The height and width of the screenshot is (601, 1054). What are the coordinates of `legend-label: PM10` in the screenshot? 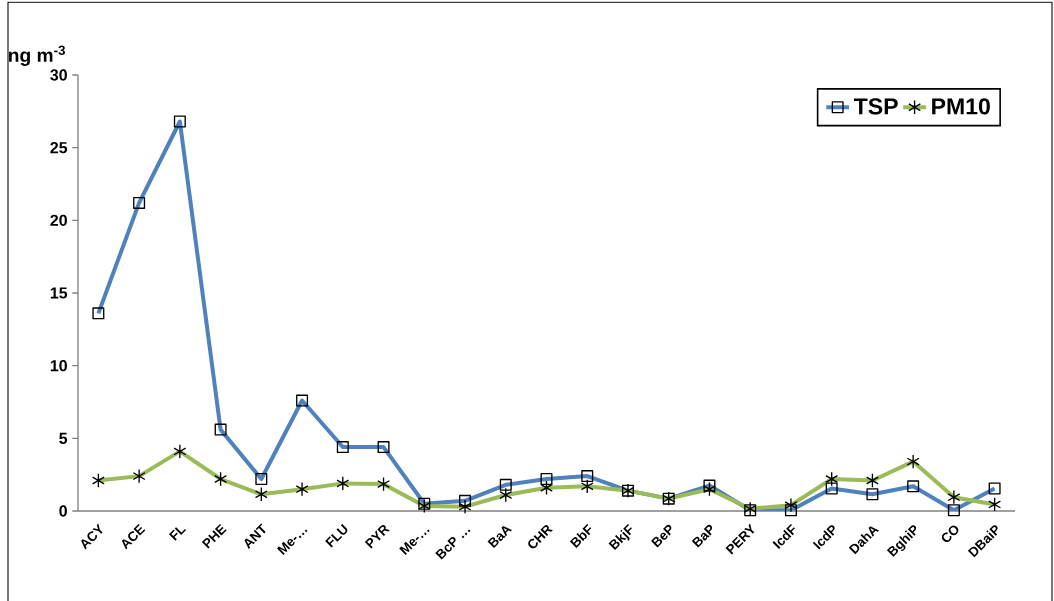 It's located at (961, 106).